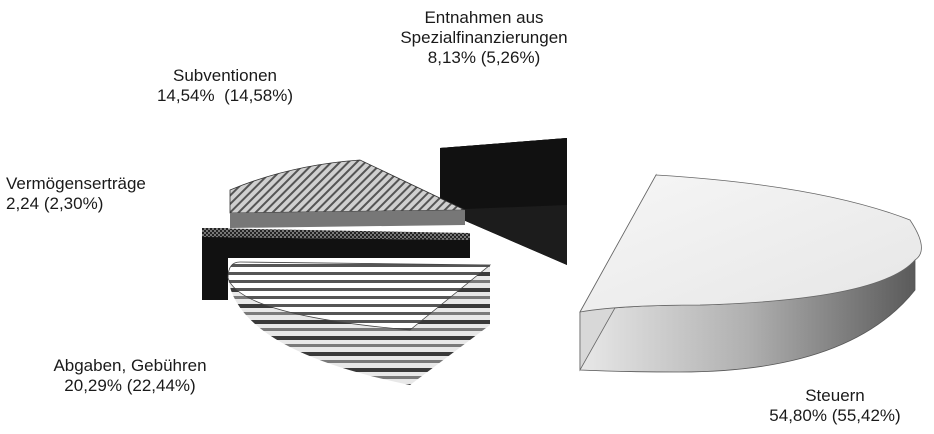  I want to click on label-subventionen-value: 14,54% (14,58%), so click(225, 96).